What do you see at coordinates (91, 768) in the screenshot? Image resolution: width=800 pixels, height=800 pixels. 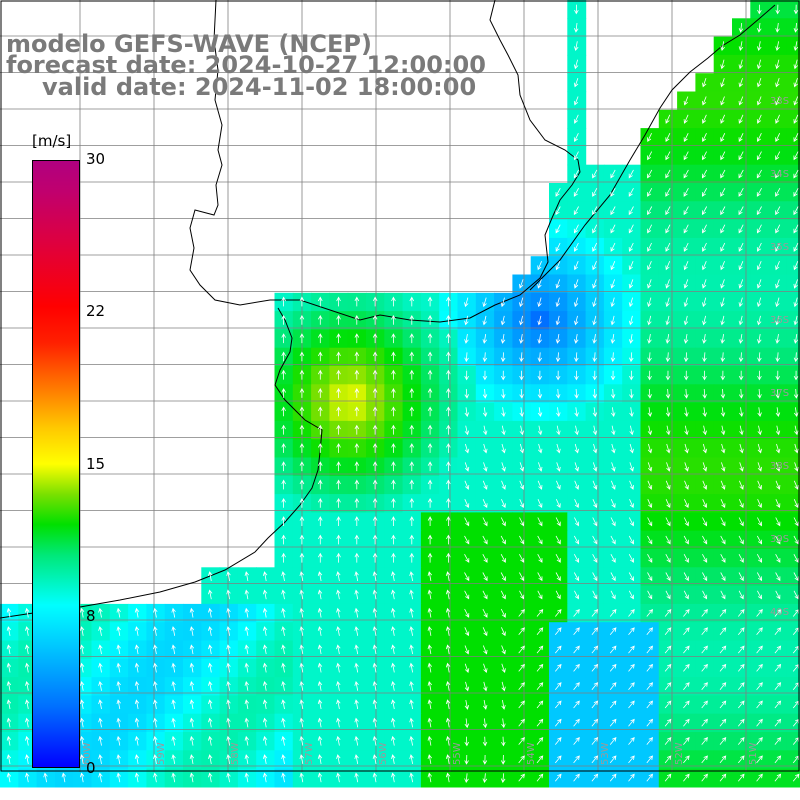 I see `colorbar-tick-0: 0` at bounding box center [91, 768].